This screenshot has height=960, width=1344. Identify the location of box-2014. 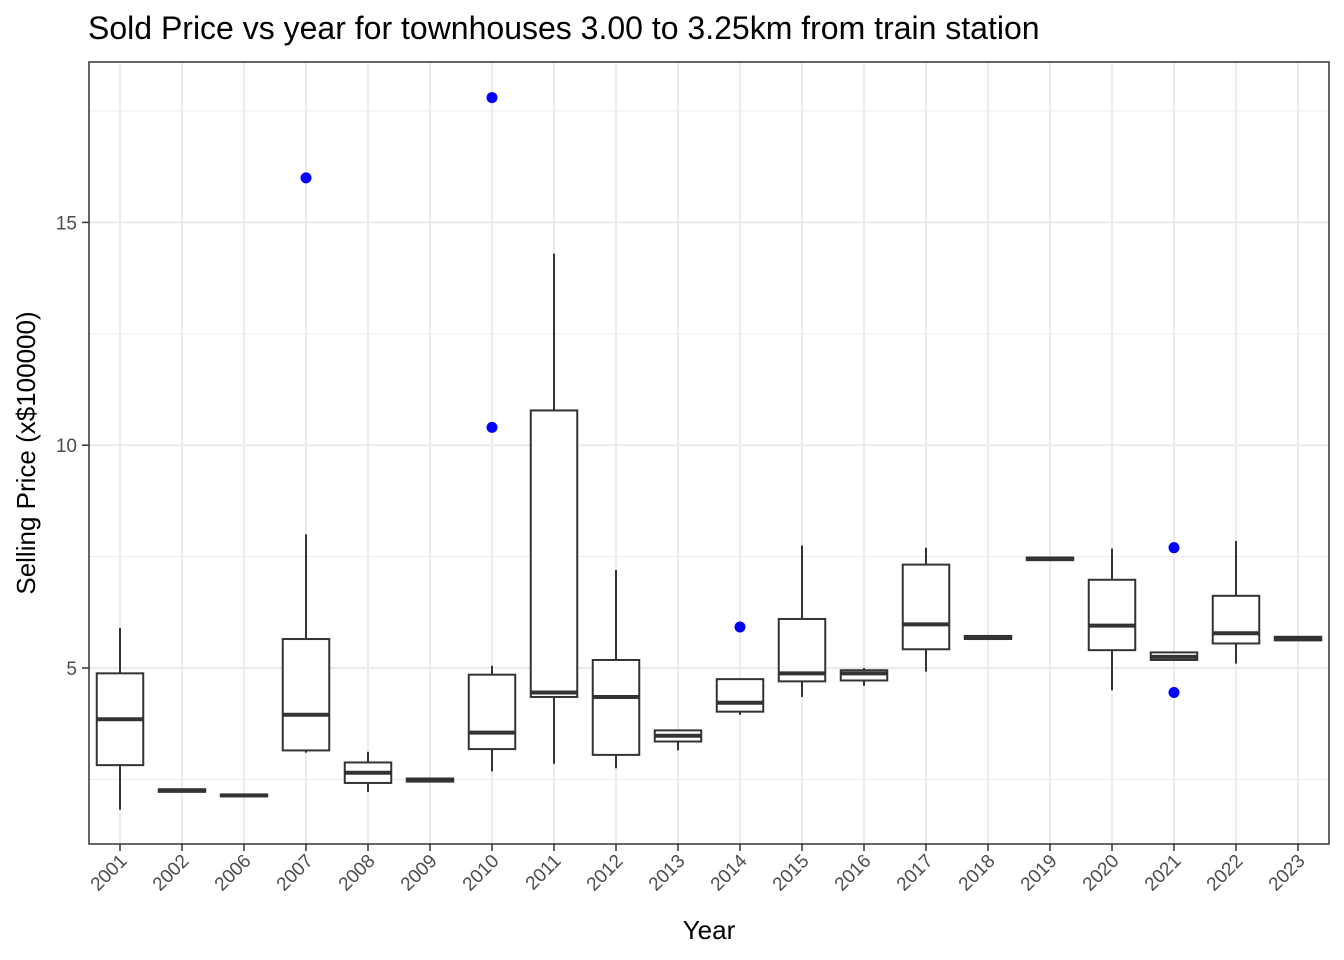
(740, 696).